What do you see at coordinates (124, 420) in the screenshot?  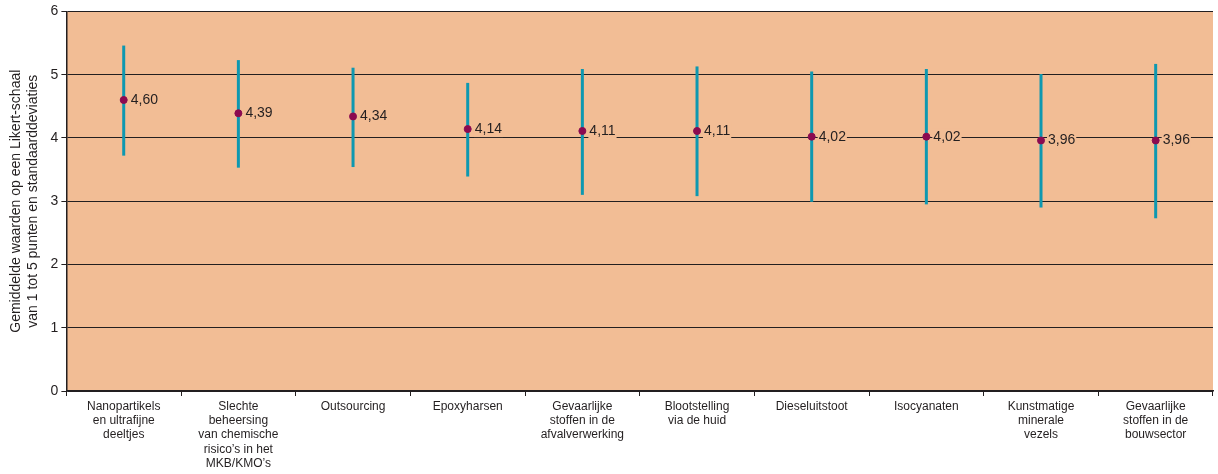 I see `x-tick-label: Nanopartikels en ultrafijne deeltjes` at bounding box center [124, 420].